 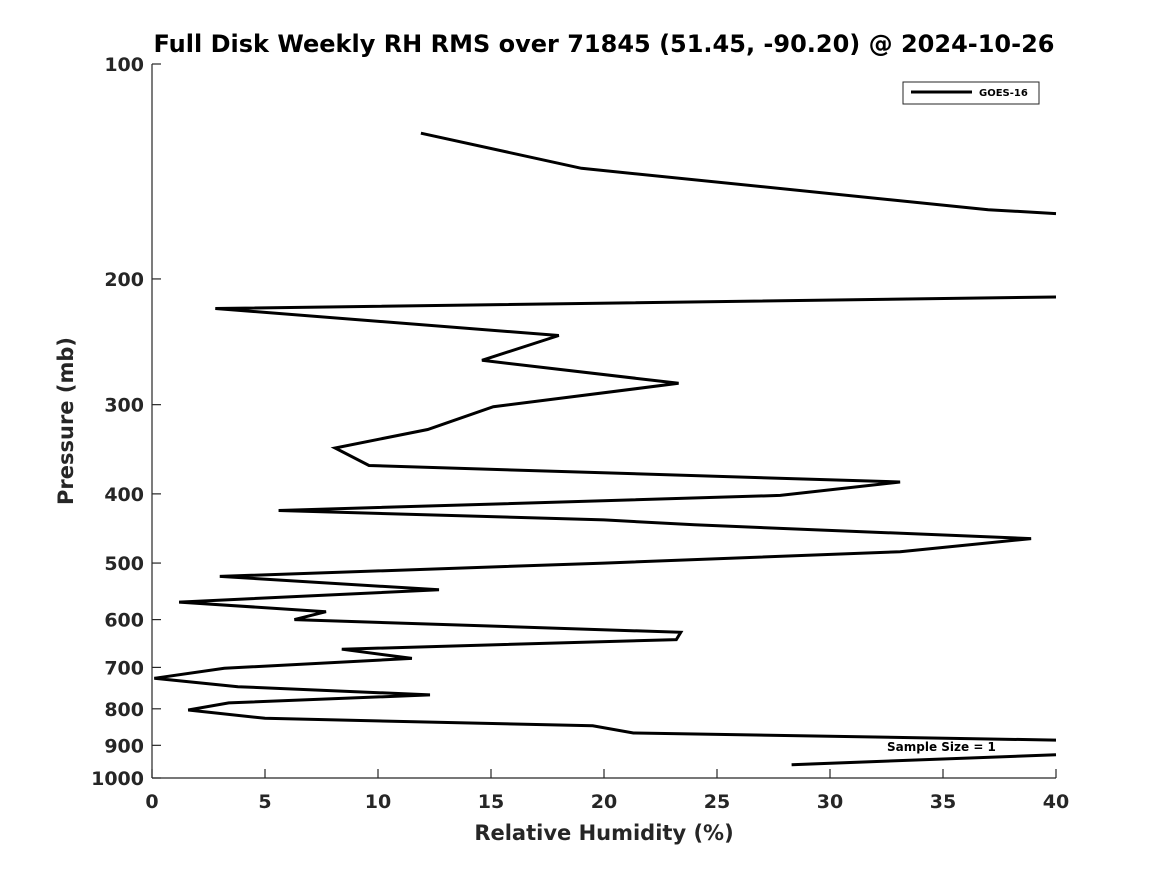 What do you see at coordinates (491, 802) in the screenshot?
I see `x-tick-label-15: 15` at bounding box center [491, 802].